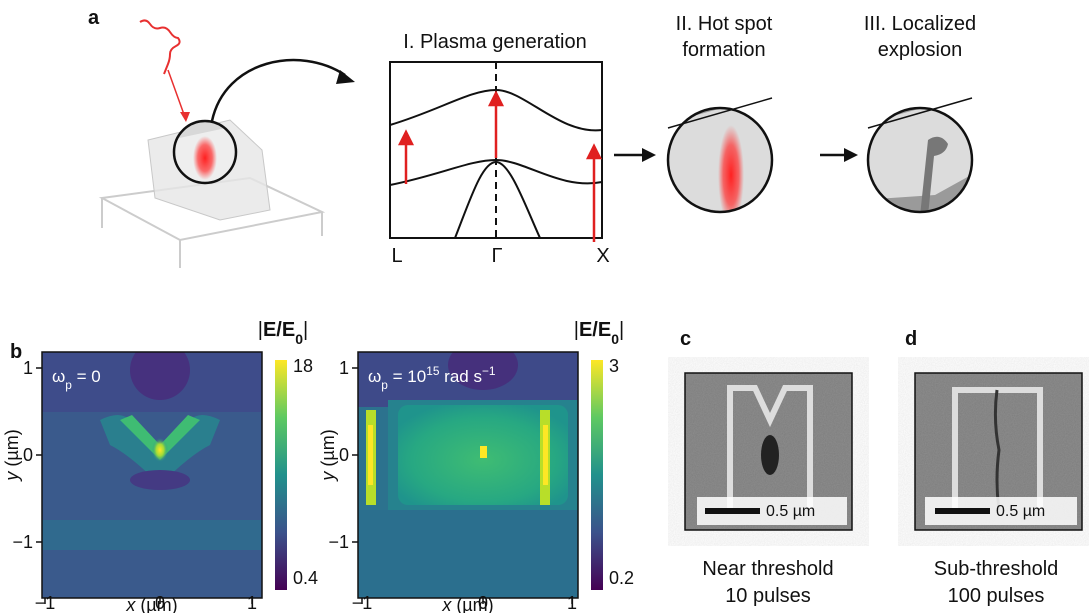  Describe the element at coordinates (278, 90) in the screenshot. I see `zoom-arrow` at that location.